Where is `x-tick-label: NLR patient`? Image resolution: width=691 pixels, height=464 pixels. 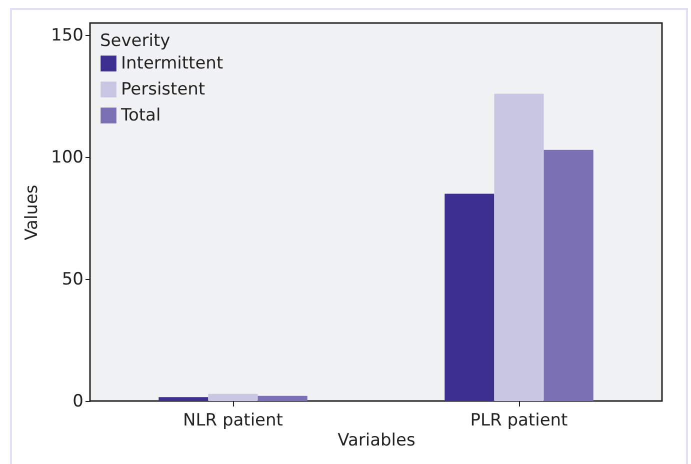
x-tick-label: NLR patient is located at coordinates (233, 420).